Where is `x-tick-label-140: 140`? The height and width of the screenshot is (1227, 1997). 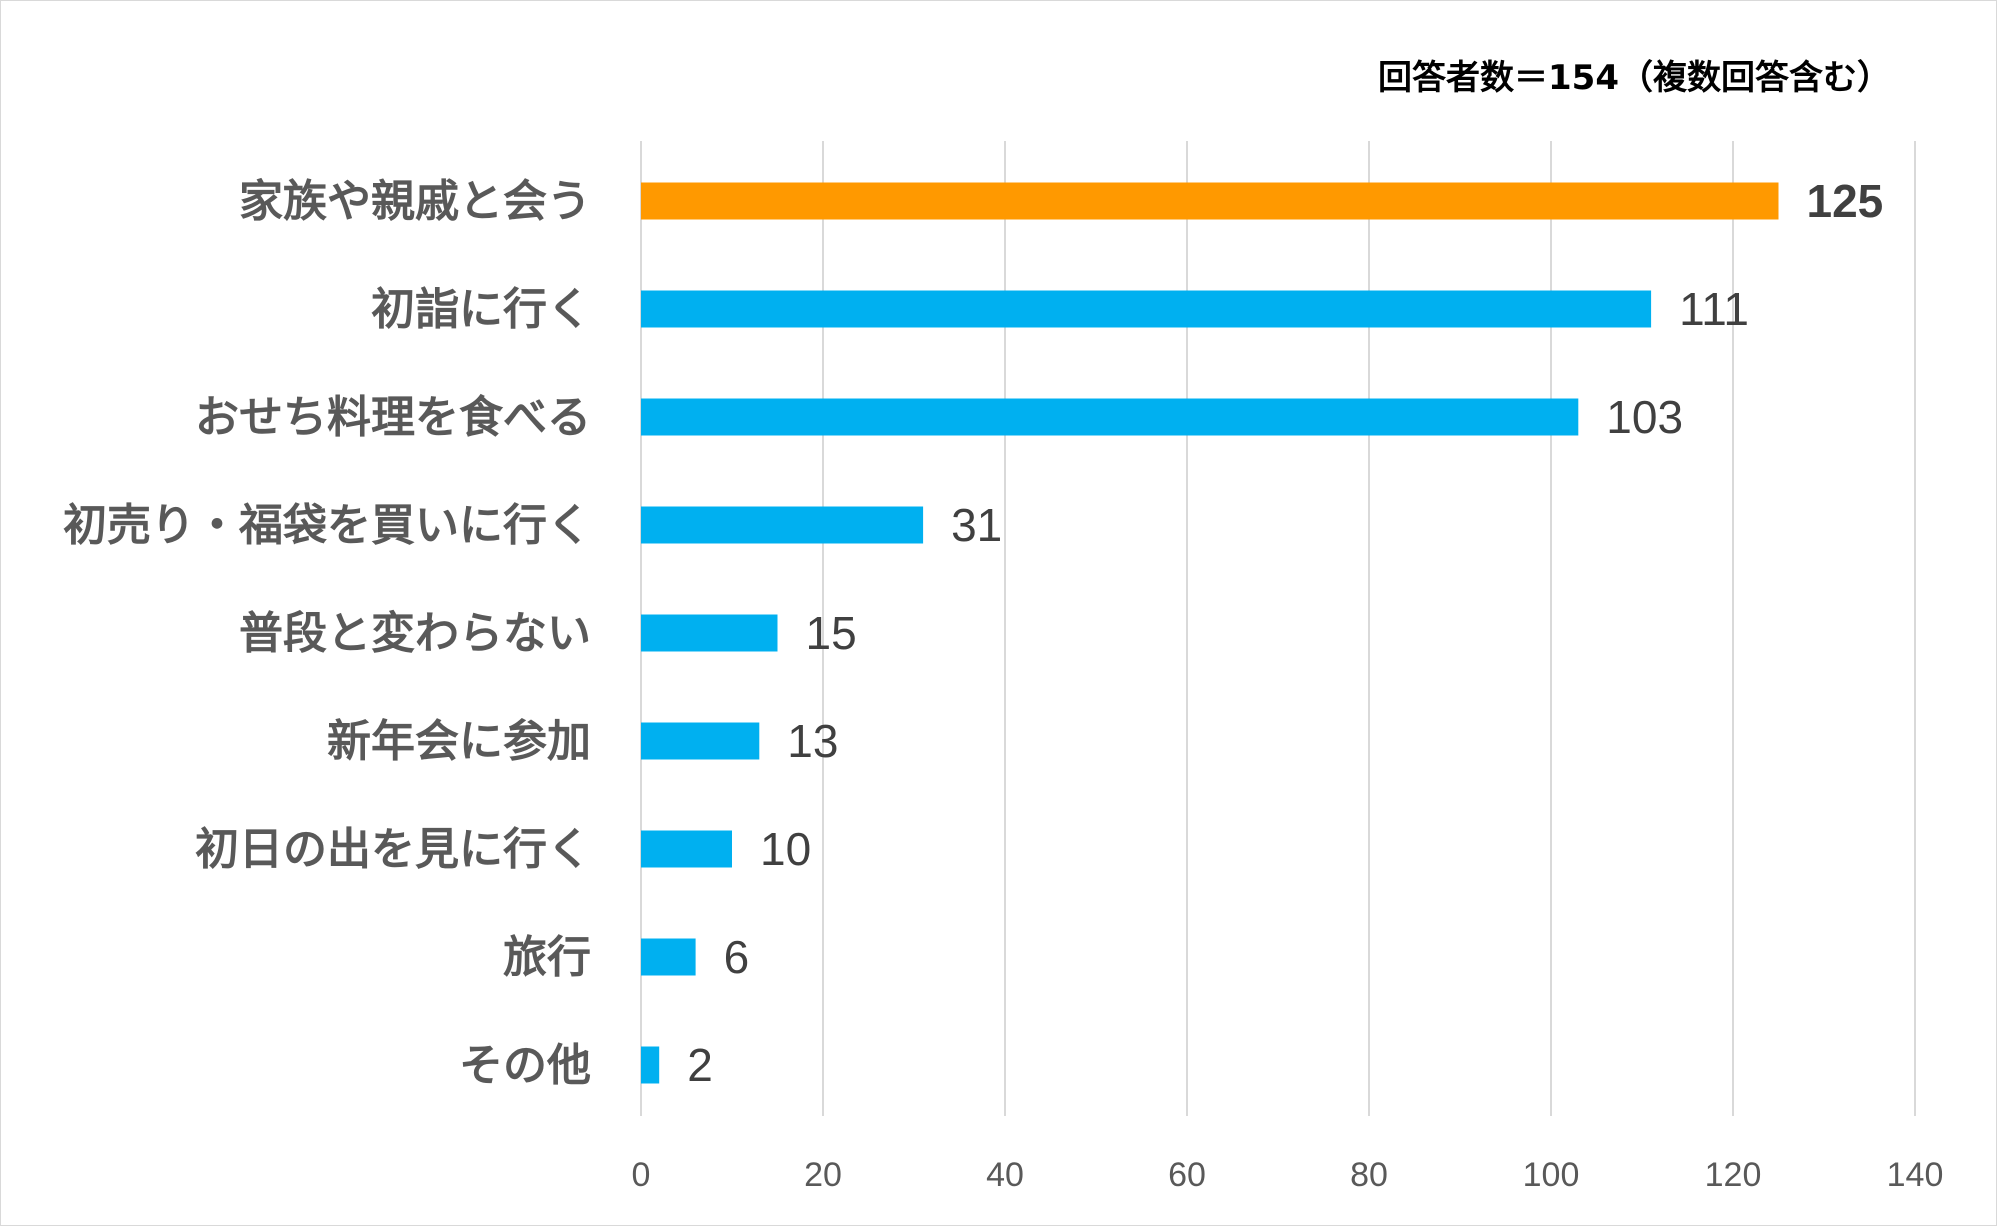 x-tick-label-140: 140 is located at coordinates (1915, 1175).